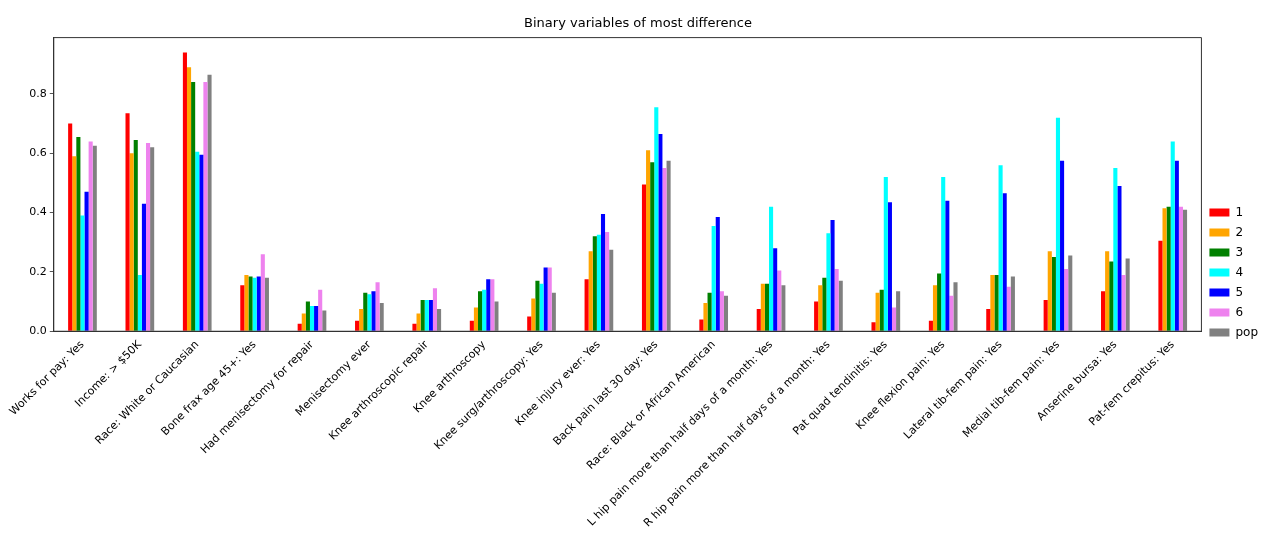 Image resolution: width=1288 pixels, height=542 pixels. I want to click on legend-label: 6, so click(1239, 311).